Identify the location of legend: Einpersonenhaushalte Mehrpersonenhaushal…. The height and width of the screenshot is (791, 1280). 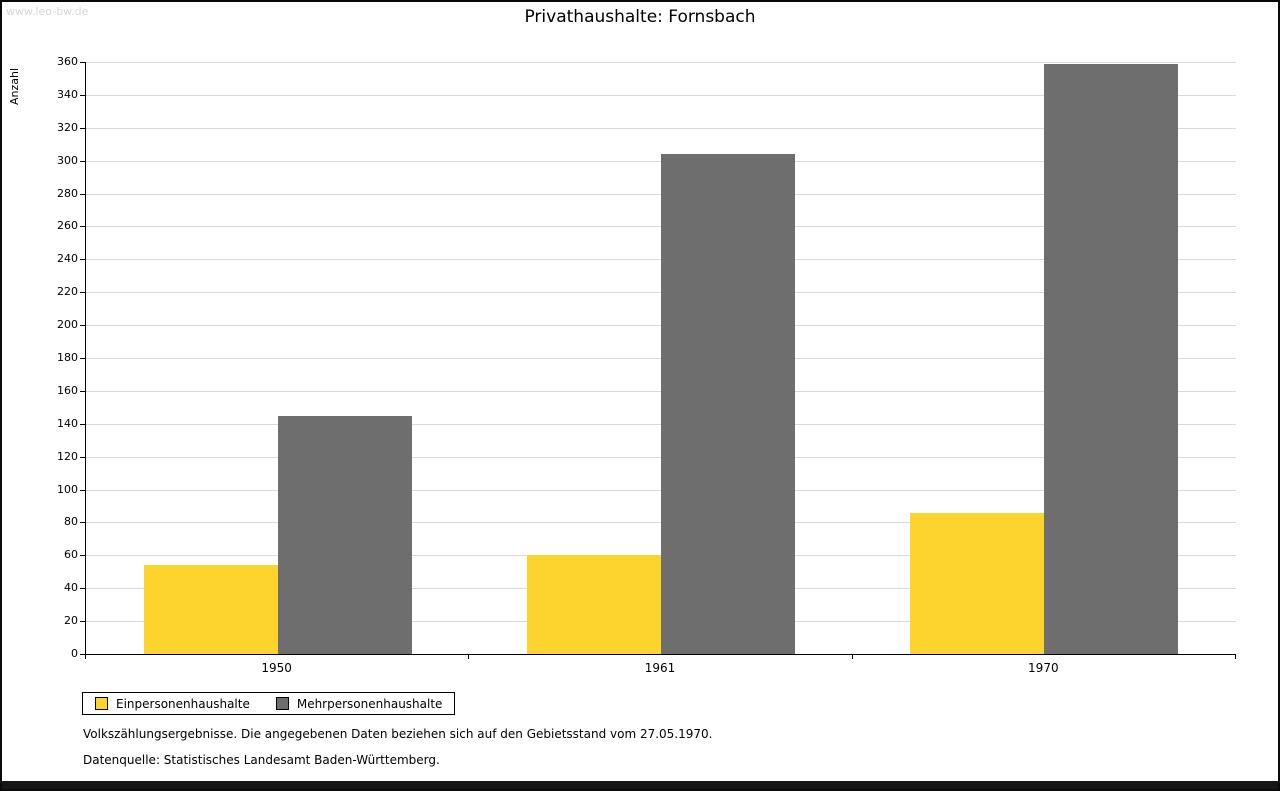
(269, 703).